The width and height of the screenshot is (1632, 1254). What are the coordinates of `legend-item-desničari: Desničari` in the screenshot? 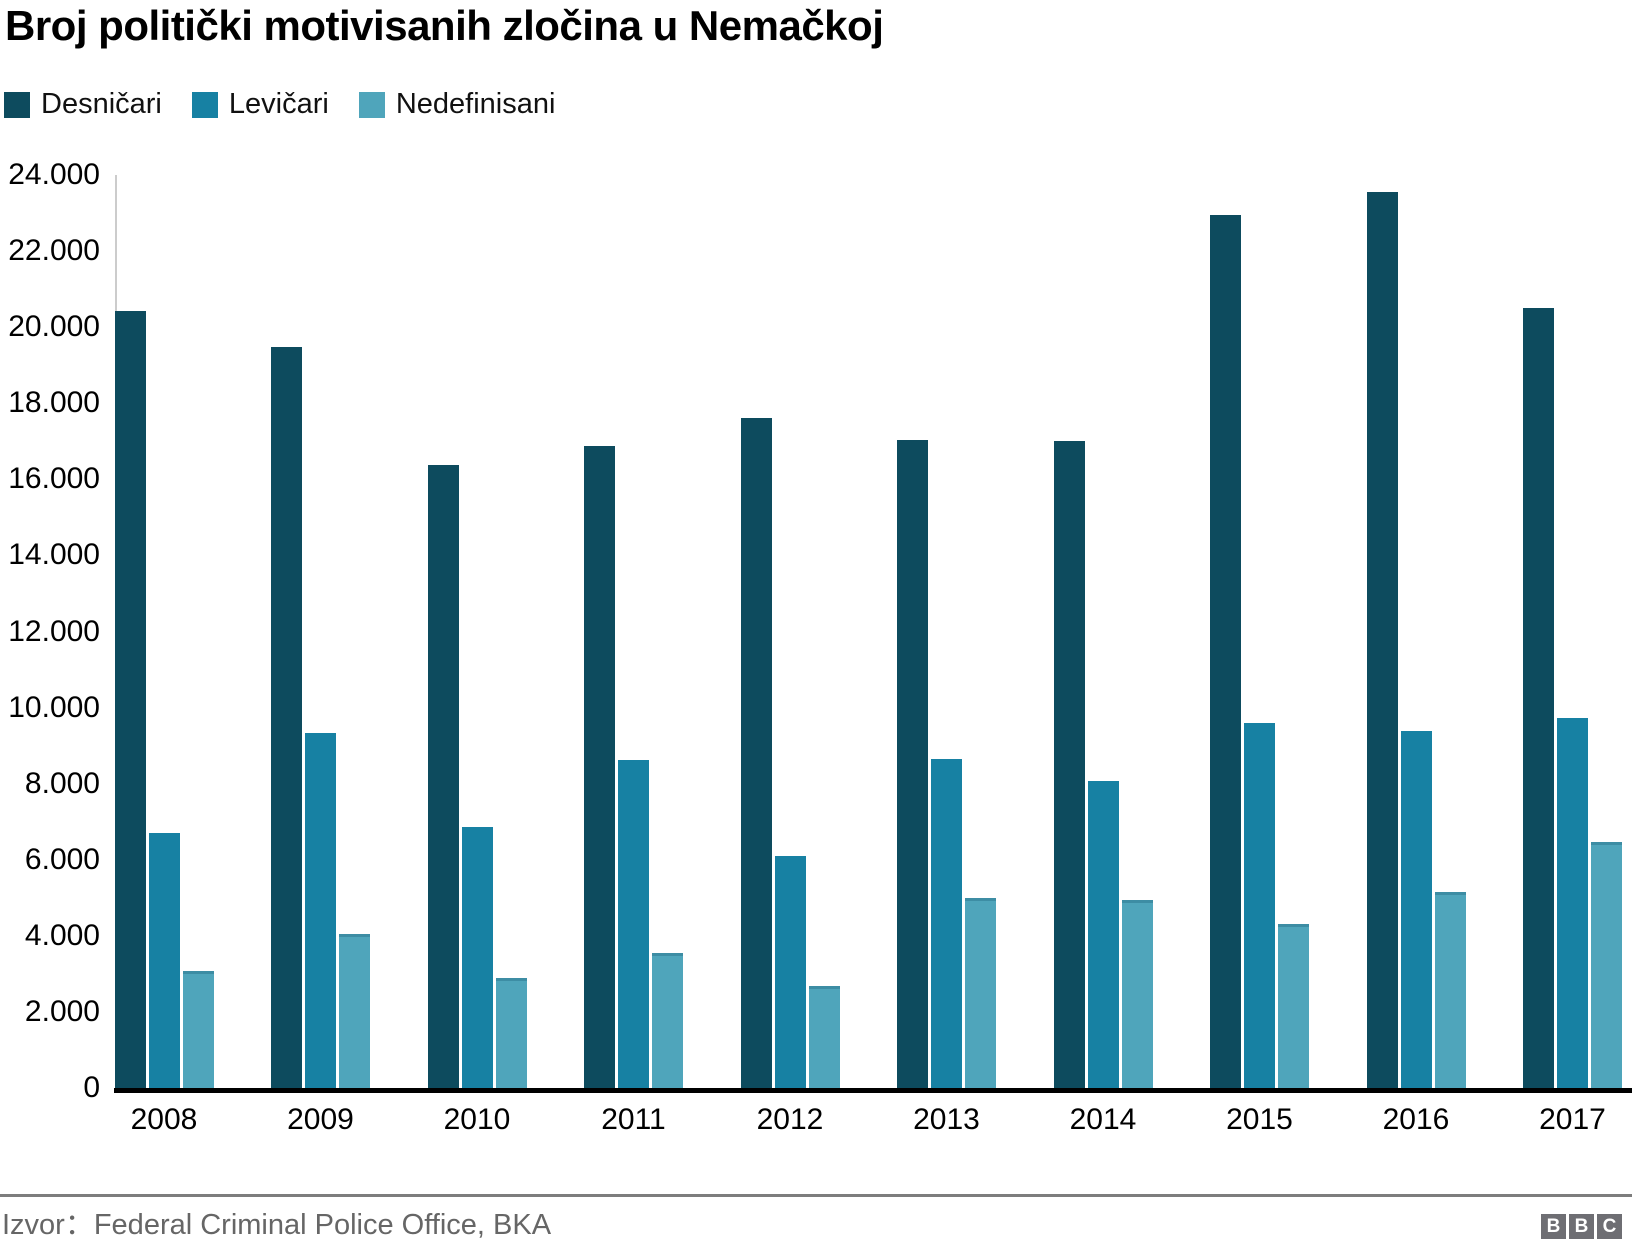 It's located at (83, 104).